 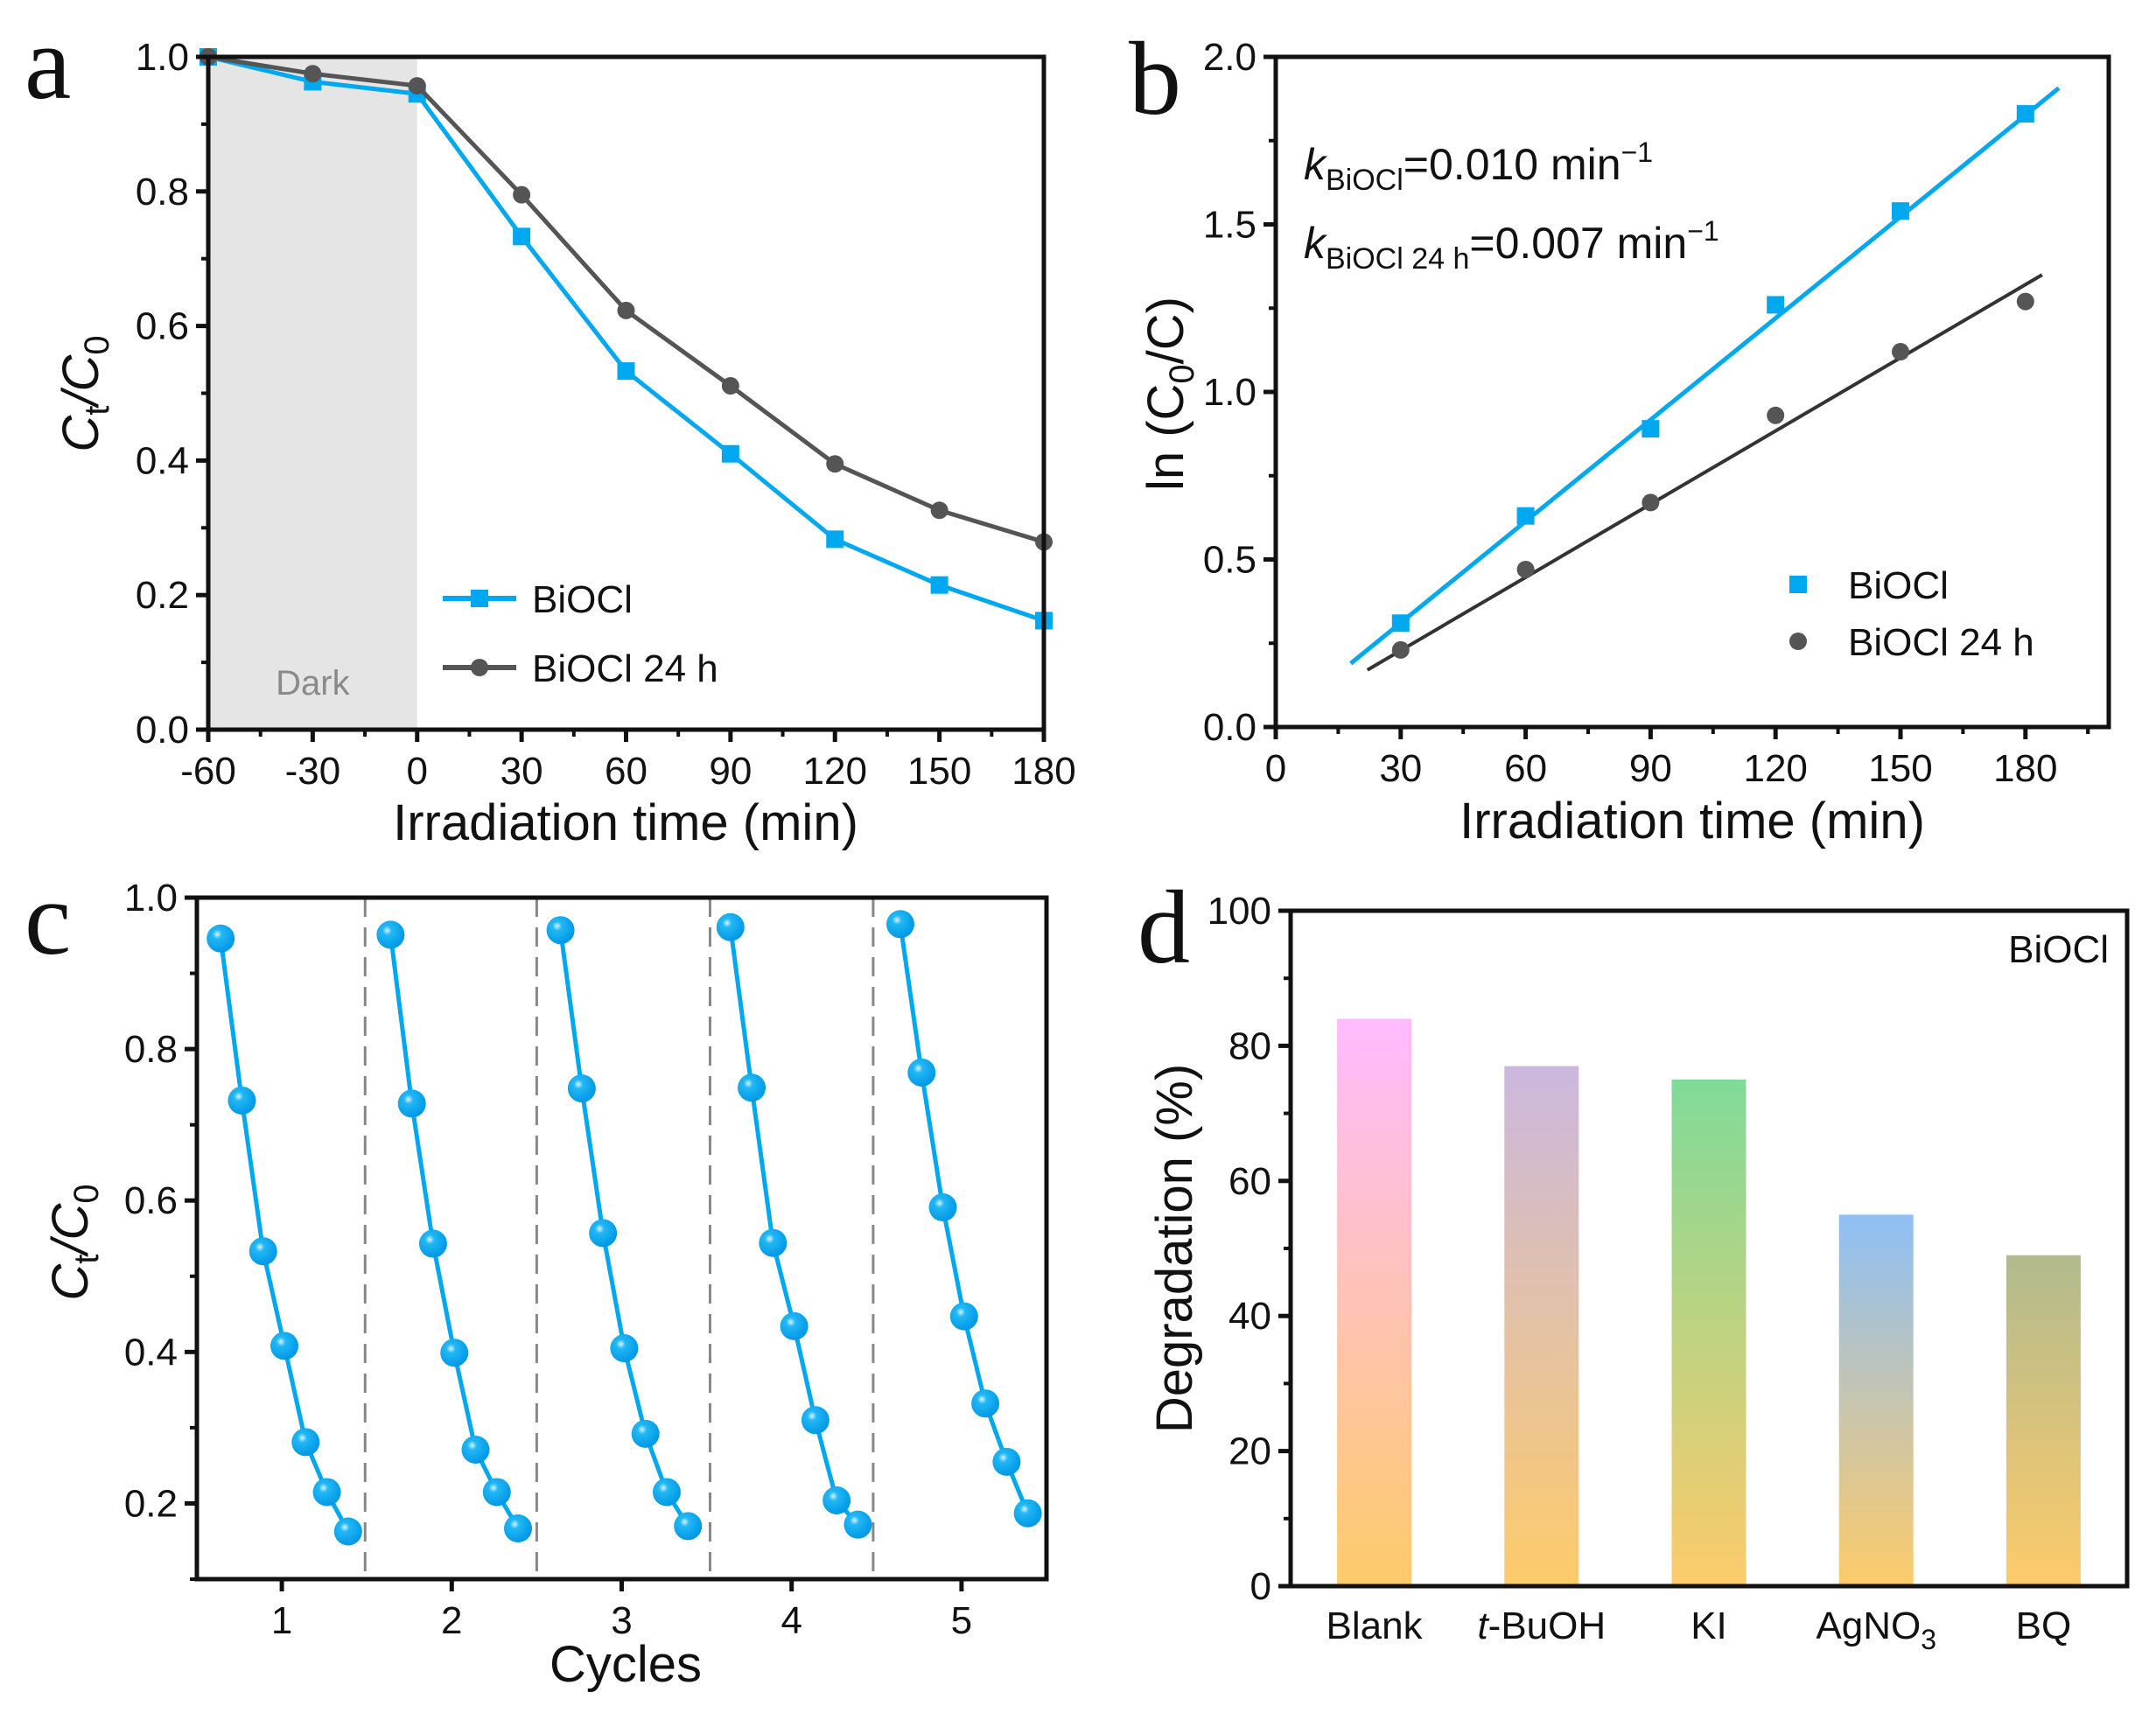 What do you see at coordinates (74, 1242) in the screenshot?
I see `y-axis-title-c: Ct/C0` at bounding box center [74, 1242].